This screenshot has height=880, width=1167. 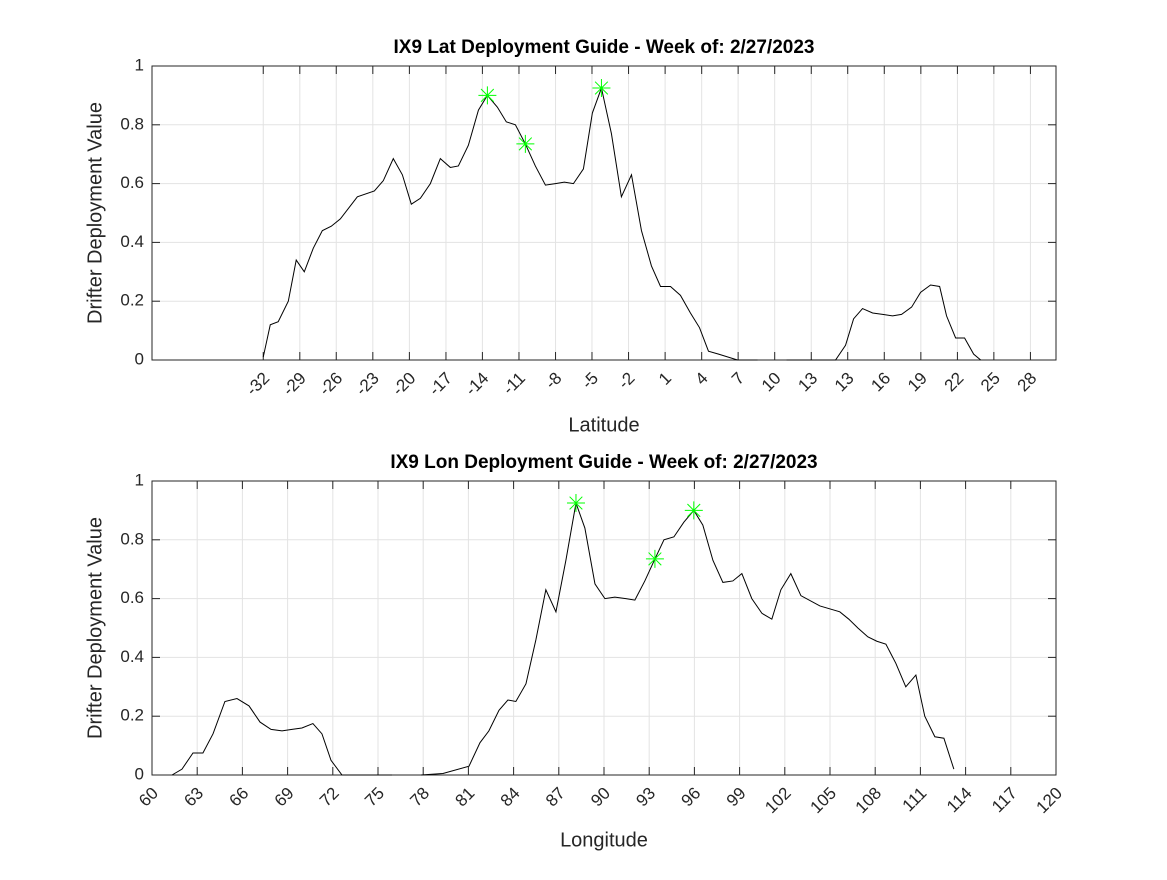 I want to click on x-tick-label: -11, so click(x=514, y=384).